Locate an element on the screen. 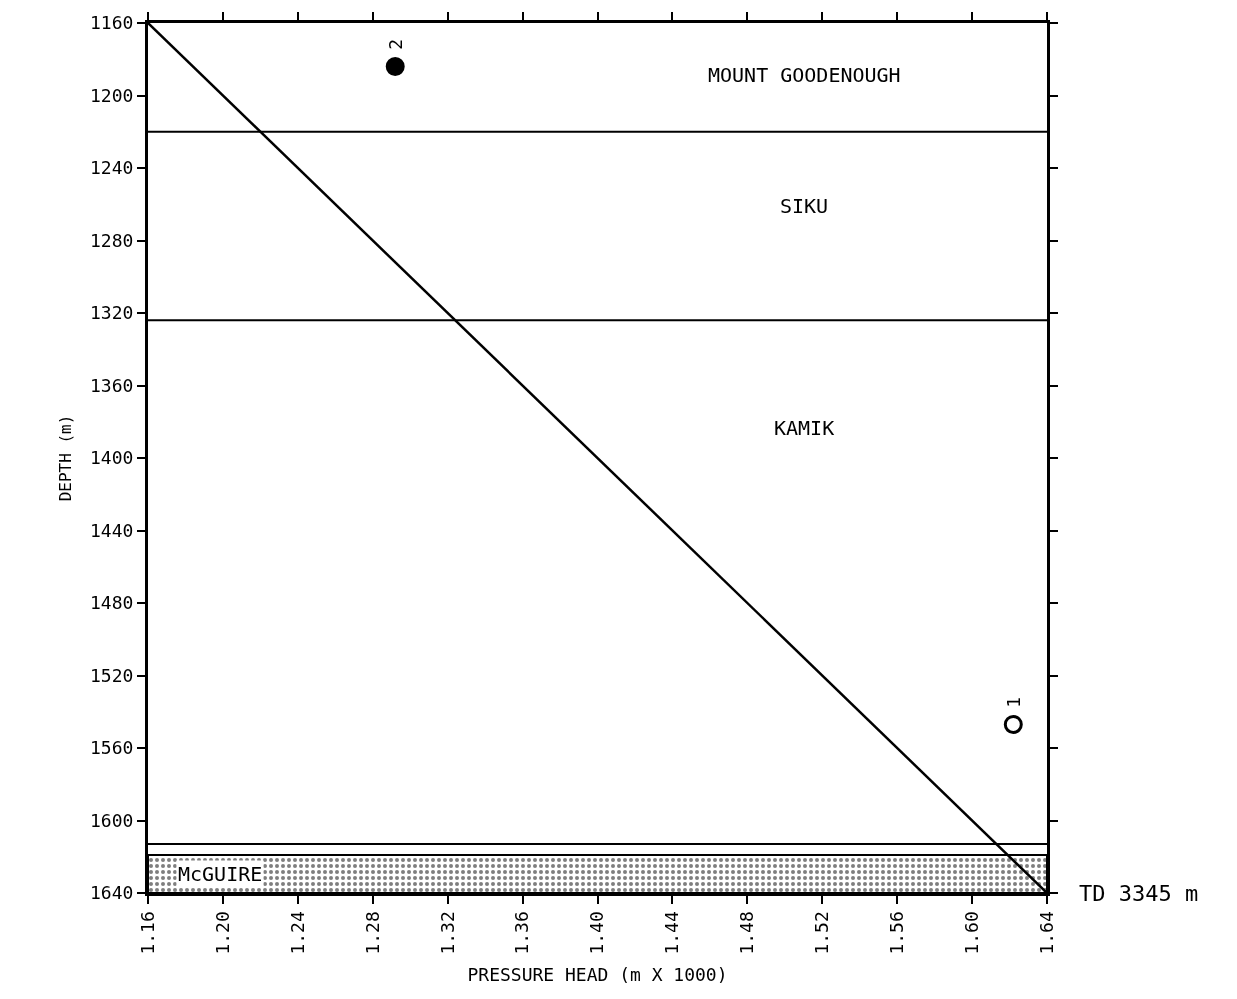  x-tick-label: 1.20 is located at coordinates (222, 933).